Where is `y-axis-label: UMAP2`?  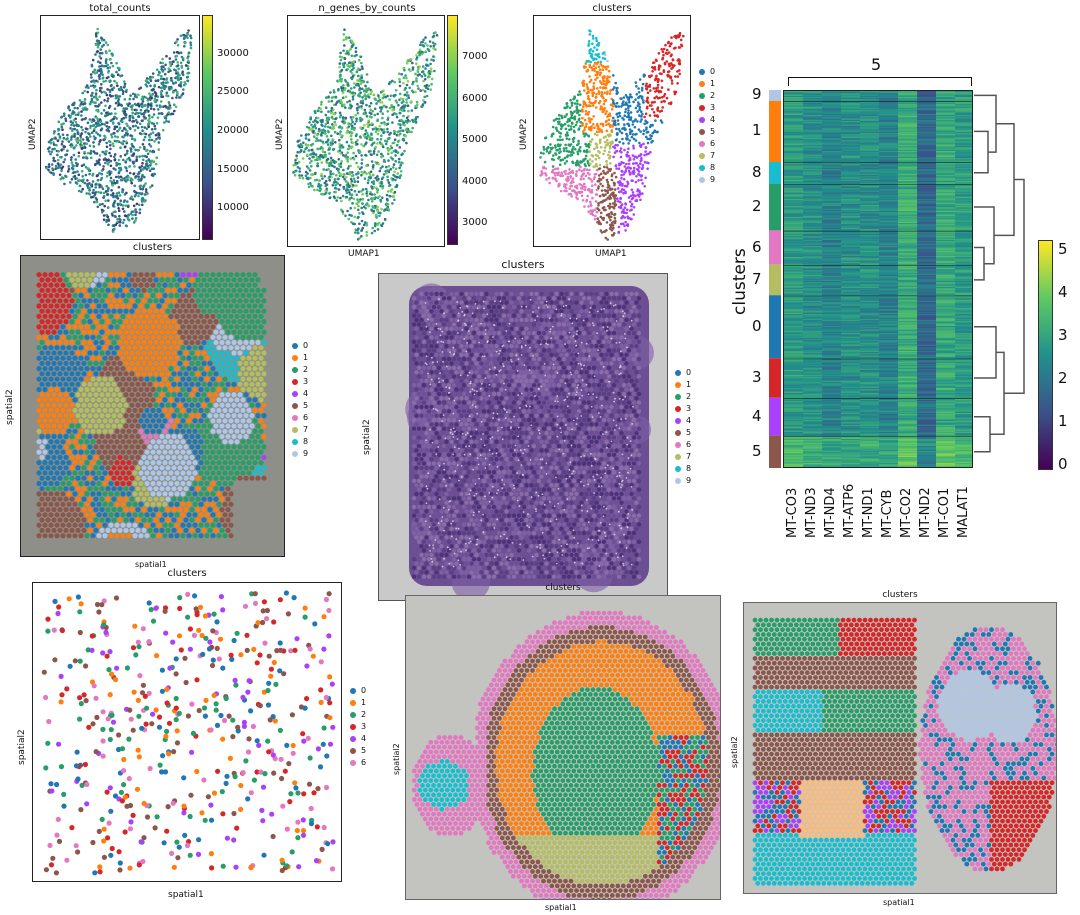 y-axis-label: UMAP2 is located at coordinates (280, 134).